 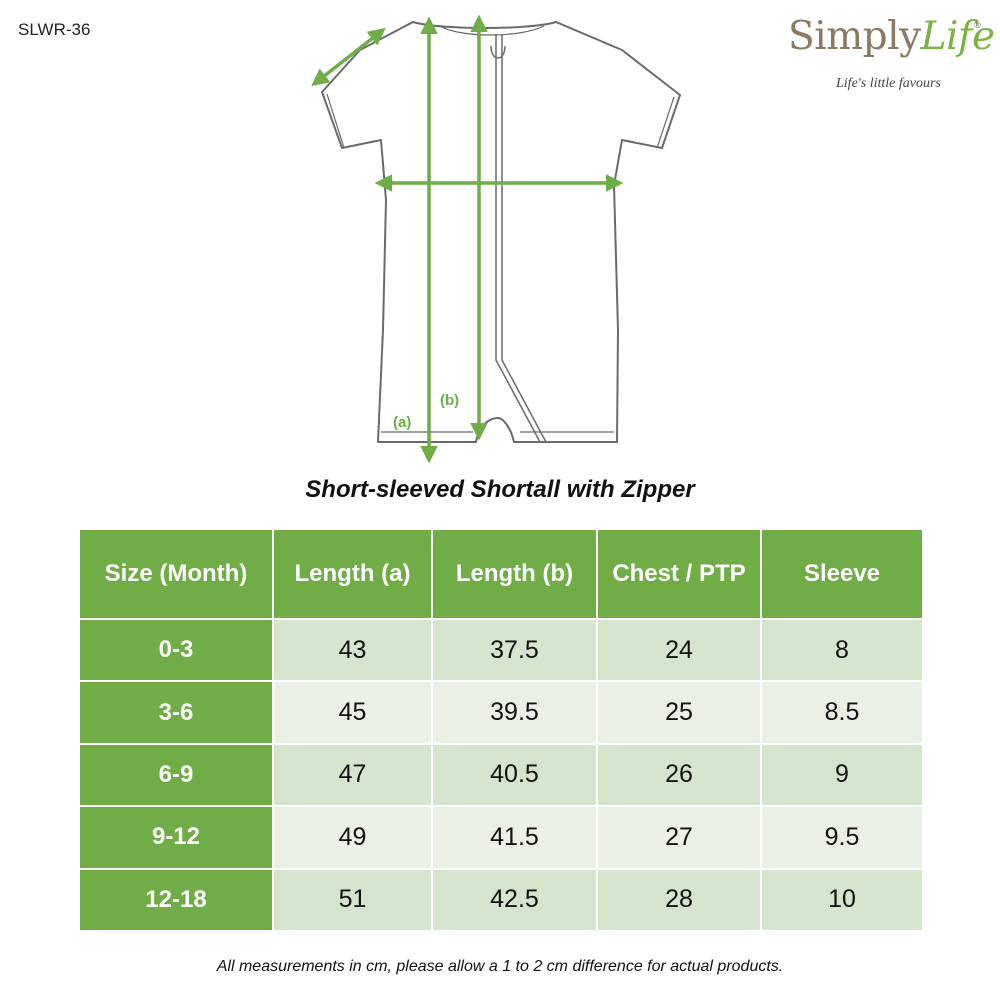 What do you see at coordinates (842, 650) in the screenshot?
I see `sleeve-cell: 8` at bounding box center [842, 650].